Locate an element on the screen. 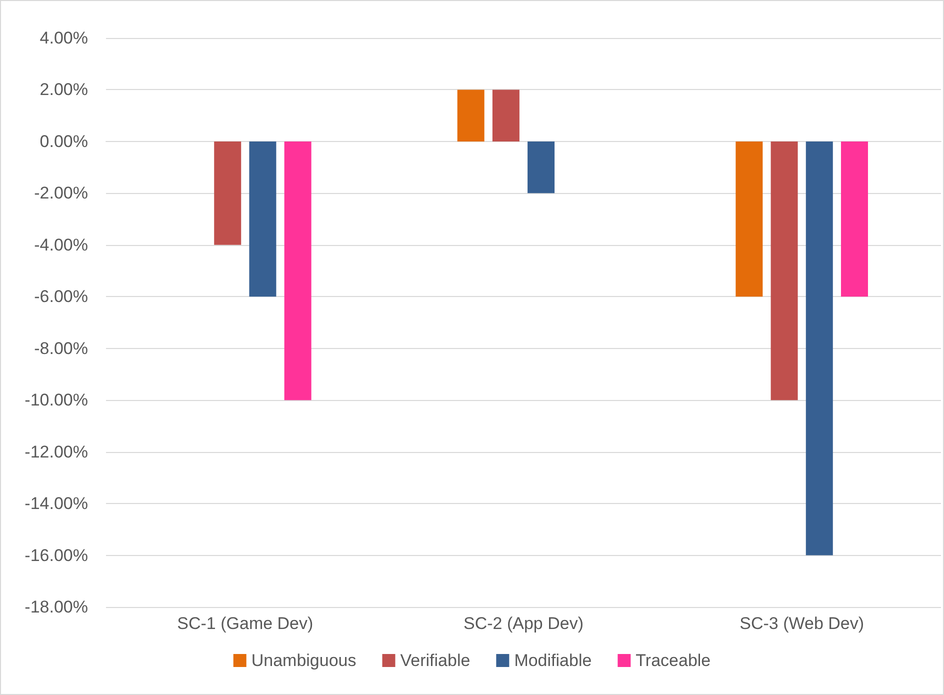 This screenshot has width=944, height=695. y-tick-label: -8.00% is located at coordinates (61, 348).